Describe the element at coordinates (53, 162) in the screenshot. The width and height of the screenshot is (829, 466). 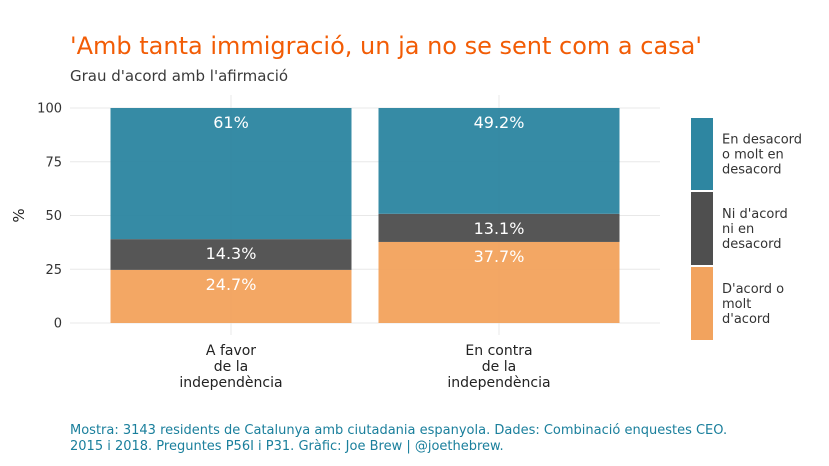
I see `y-tick-label: 75` at that location.